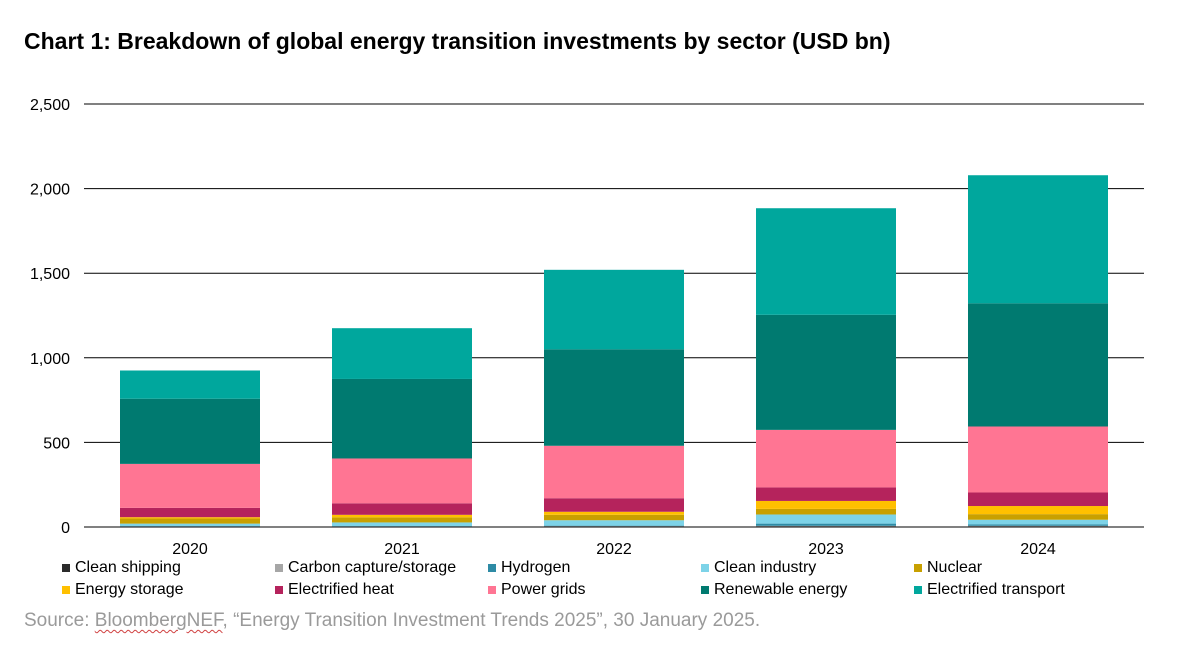  What do you see at coordinates (56, 443) in the screenshot?
I see `y-tick-label: 500` at bounding box center [56, 443].